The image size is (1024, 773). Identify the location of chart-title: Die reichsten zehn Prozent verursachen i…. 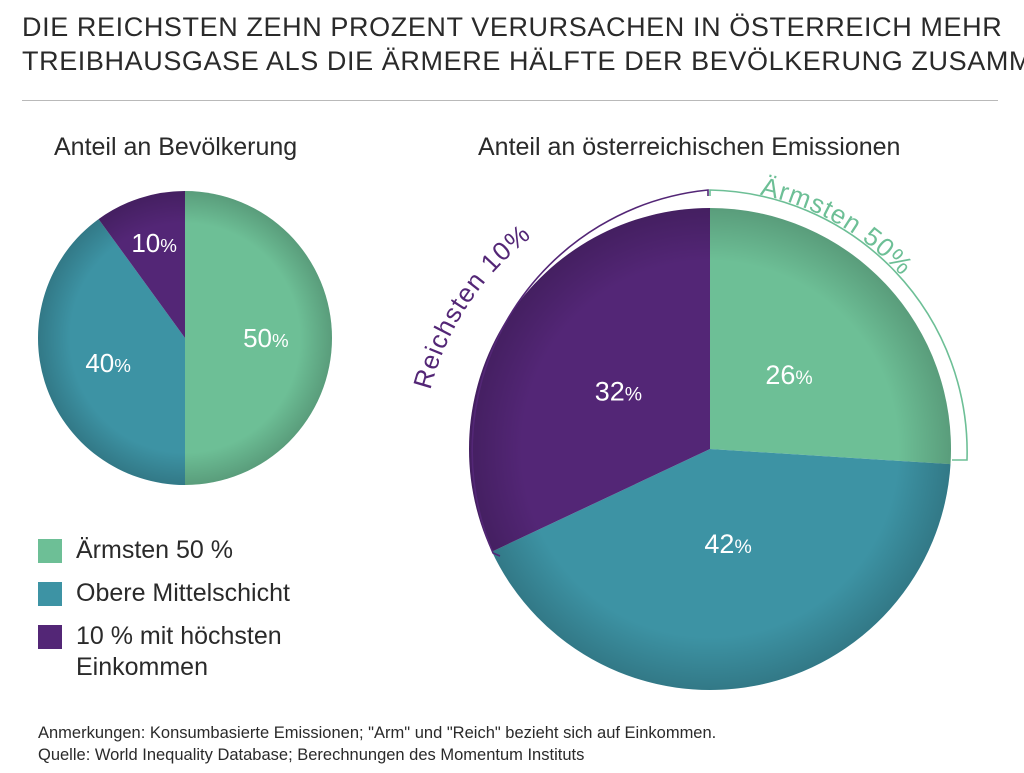
(523, 44).